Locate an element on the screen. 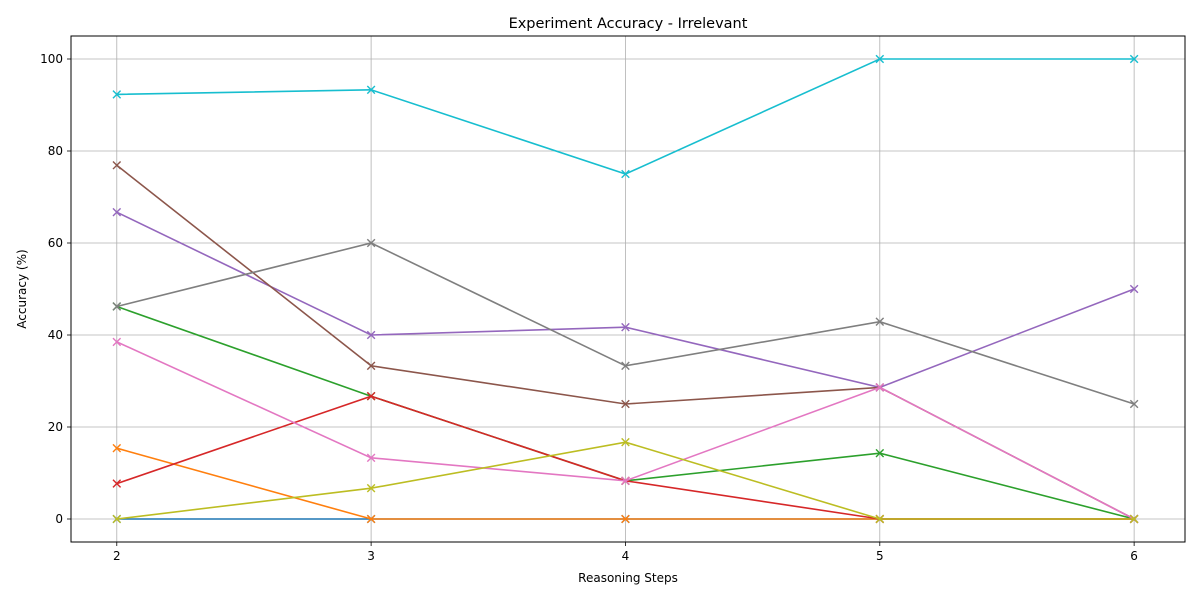  y-tick-label: 0 is located at coordinates (59, 519).